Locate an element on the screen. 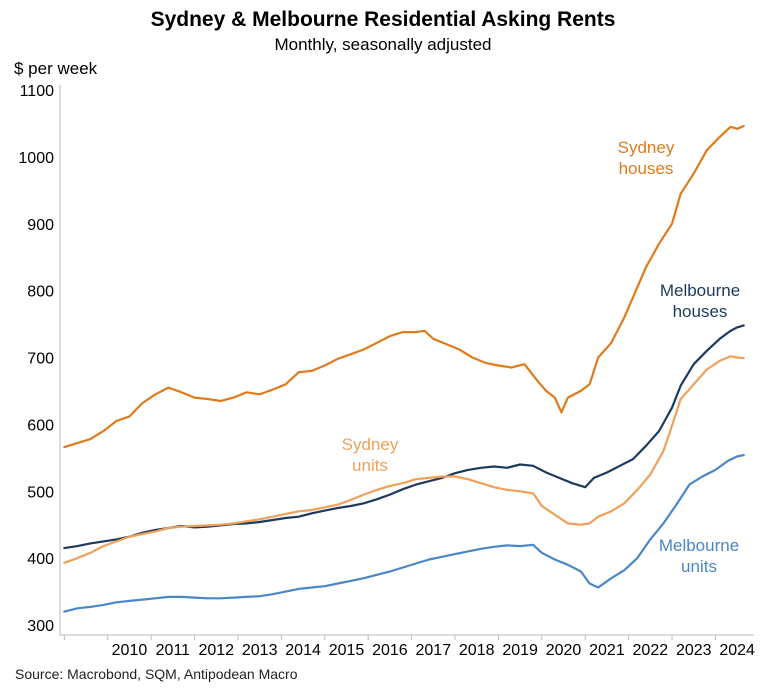  y-axis-label: $ per week is located at coordinates (56, 68).